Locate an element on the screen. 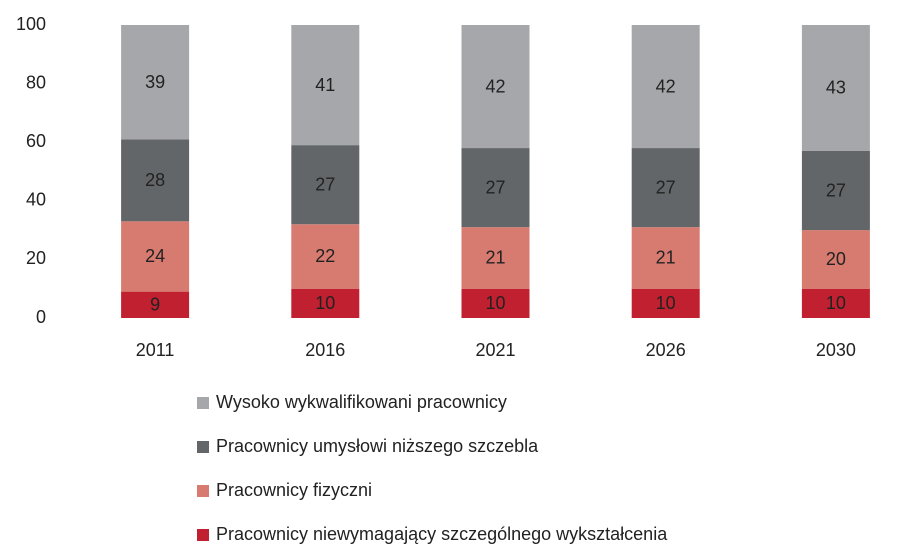  data-label: 41 is located at coordinates (325, 85).